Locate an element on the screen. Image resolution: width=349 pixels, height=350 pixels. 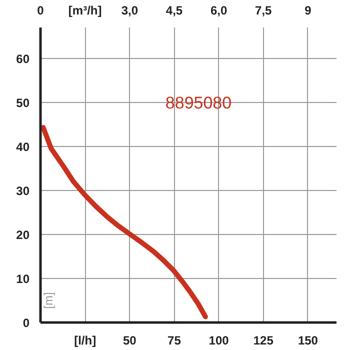
x2-tick-label: 6,0 is located at coordinates (219, 11).